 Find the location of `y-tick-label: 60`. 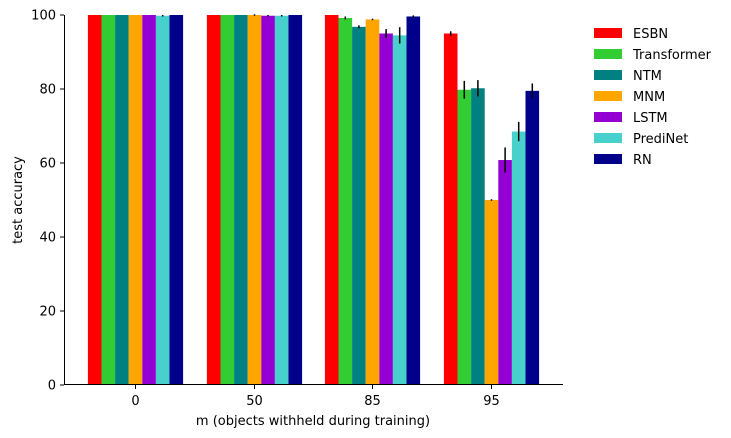

y-tick-label: 60 is located at coordinates (47, 164).